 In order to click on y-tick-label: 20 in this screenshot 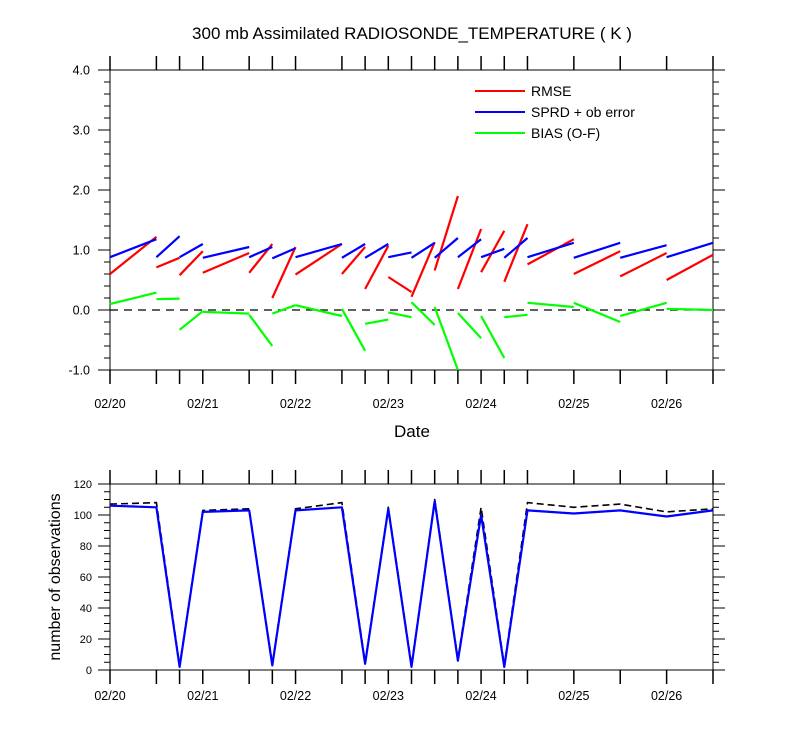, I will do `click(86, 640)`.